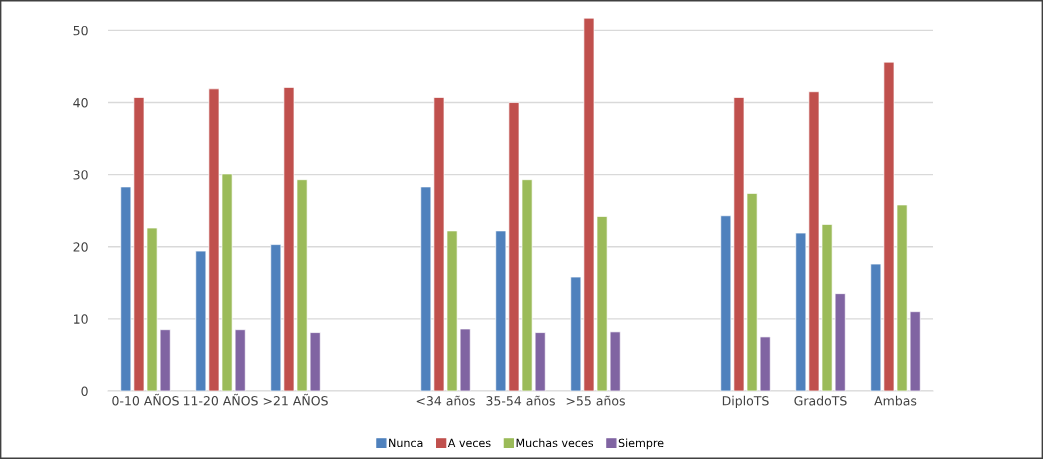  I want to click on legend-label: A veces, so click(469, 443).